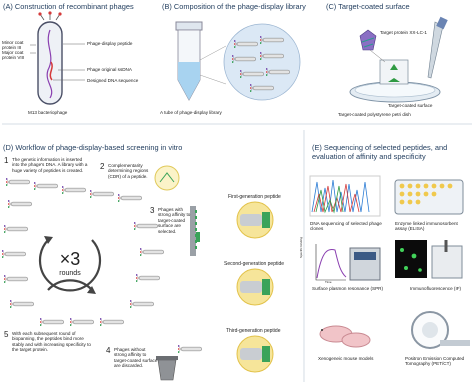 The width and height of the screenshot is (474, 384). Describe the element at coordinates (6, 334) in the screenshot. I see `step-number: 5` at that location.